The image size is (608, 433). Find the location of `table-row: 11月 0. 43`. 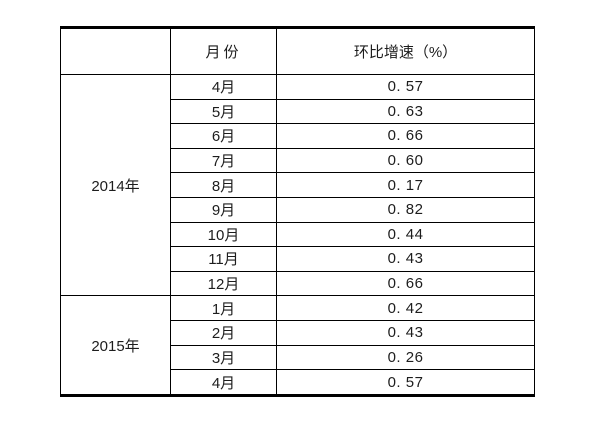

table-row: 11月 0. 43 is located at coordinates (298, 259).